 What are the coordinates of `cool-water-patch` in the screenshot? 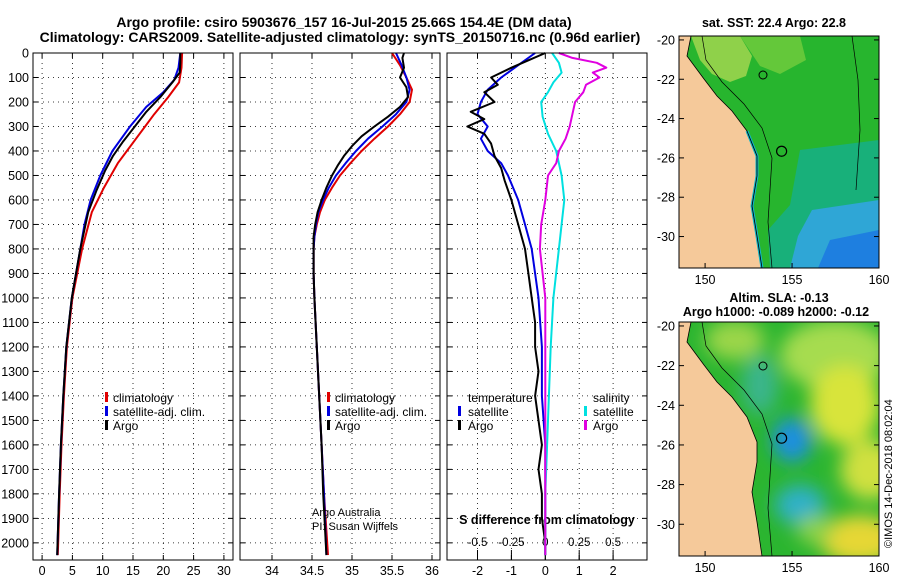 It's located at (848, 249).